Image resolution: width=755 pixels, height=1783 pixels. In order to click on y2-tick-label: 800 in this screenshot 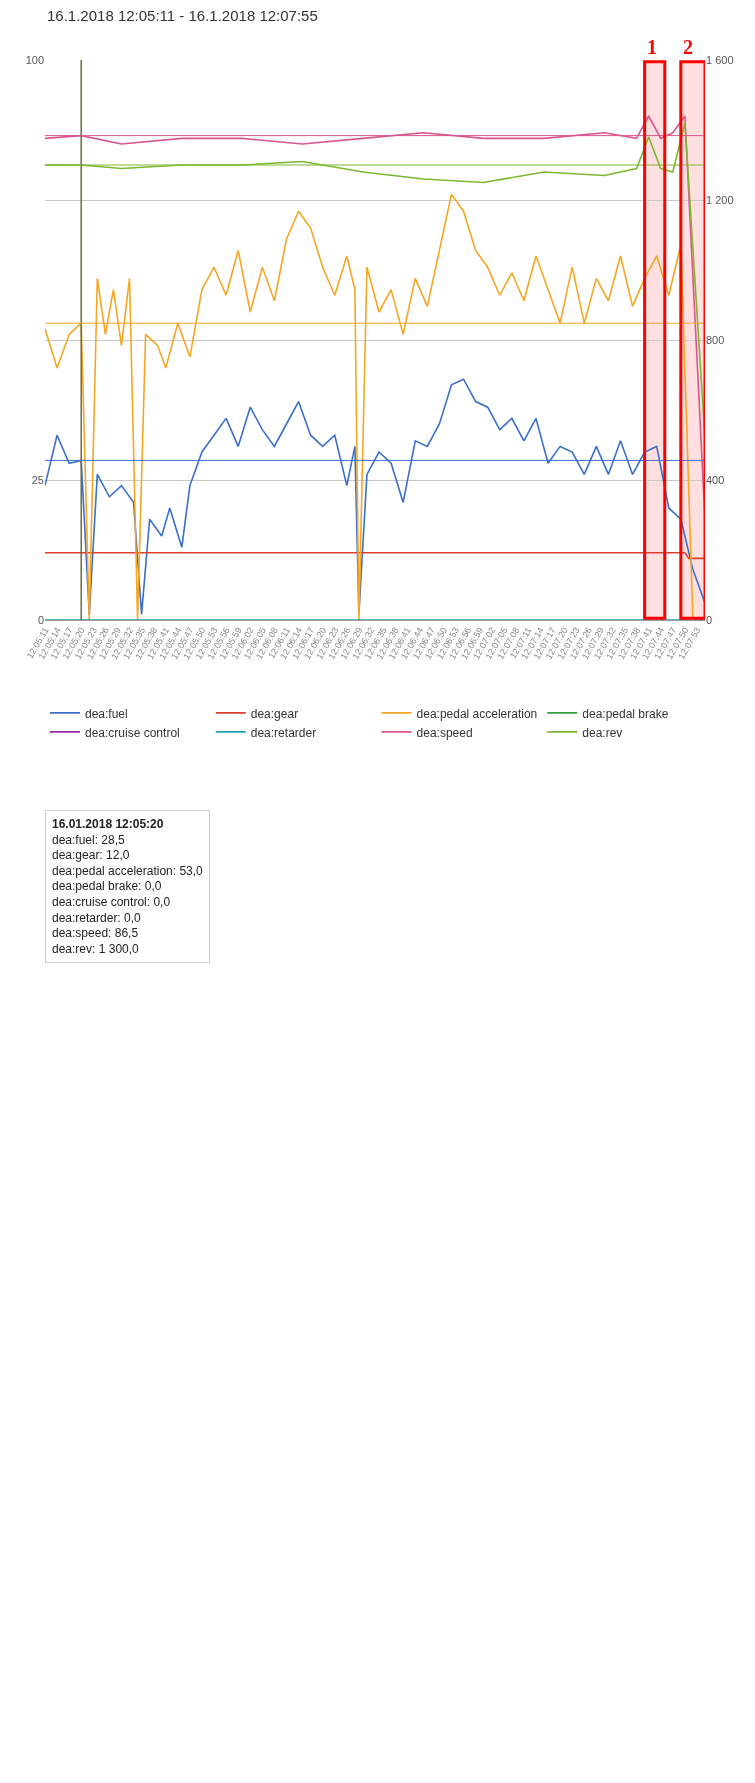, I will do `click(715, 339)`.